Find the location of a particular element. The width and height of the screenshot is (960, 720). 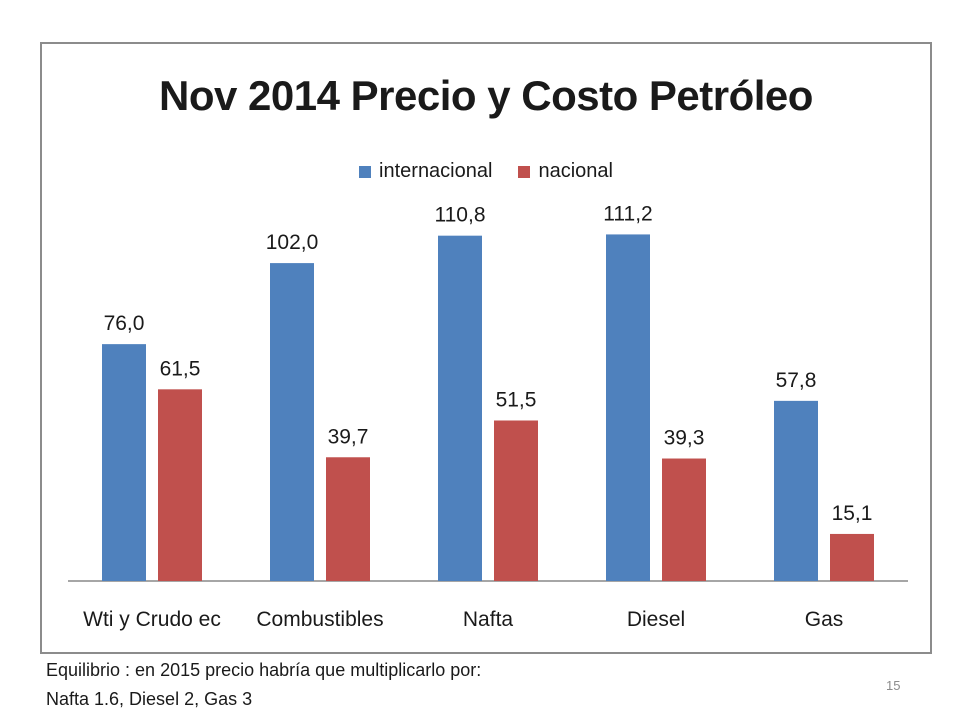

legend-label-internacional: internacional is located at coordinates (436, 171).